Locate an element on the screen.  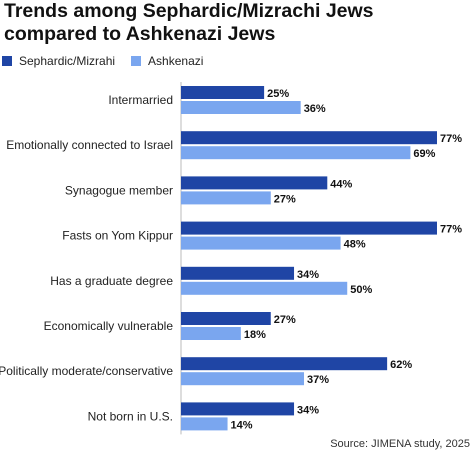
value-label: 36% is located at coordinates (315, 109).